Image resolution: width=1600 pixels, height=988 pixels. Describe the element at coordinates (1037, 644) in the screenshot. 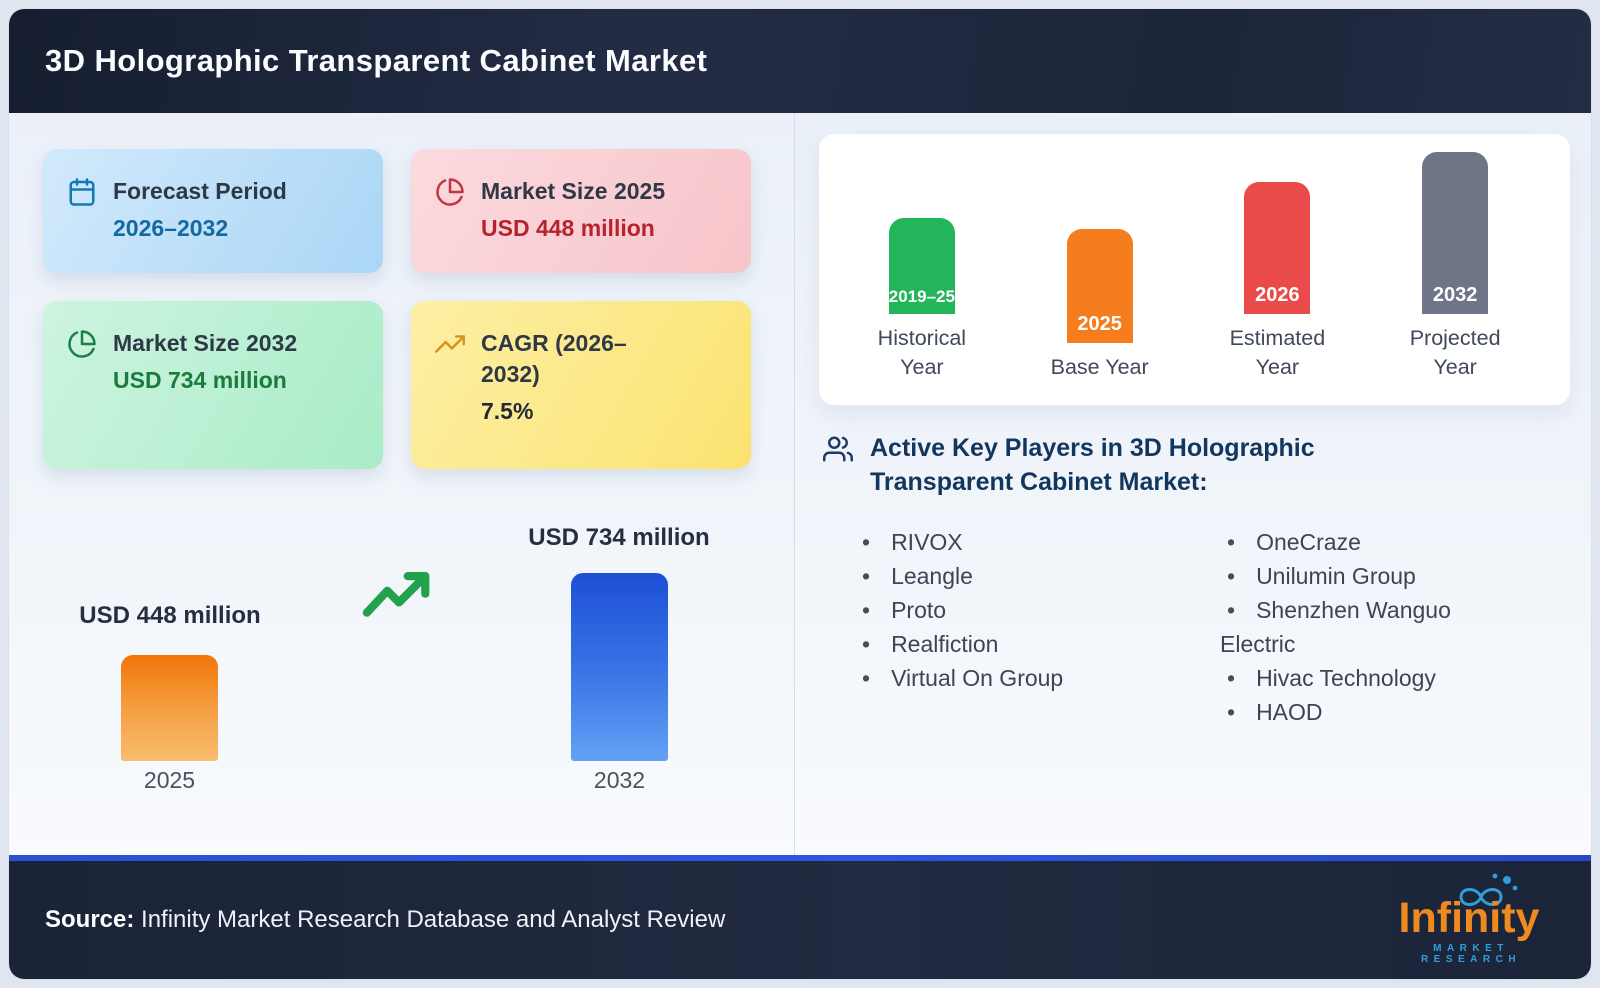

I see `key-player-item: Realfiction` at that location.